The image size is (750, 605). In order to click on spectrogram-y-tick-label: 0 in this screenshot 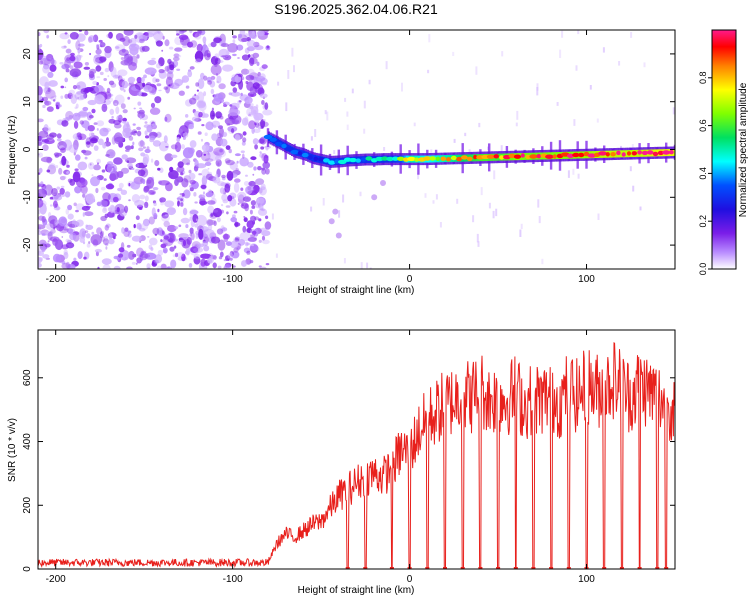, I will do `click(27, 149)`.